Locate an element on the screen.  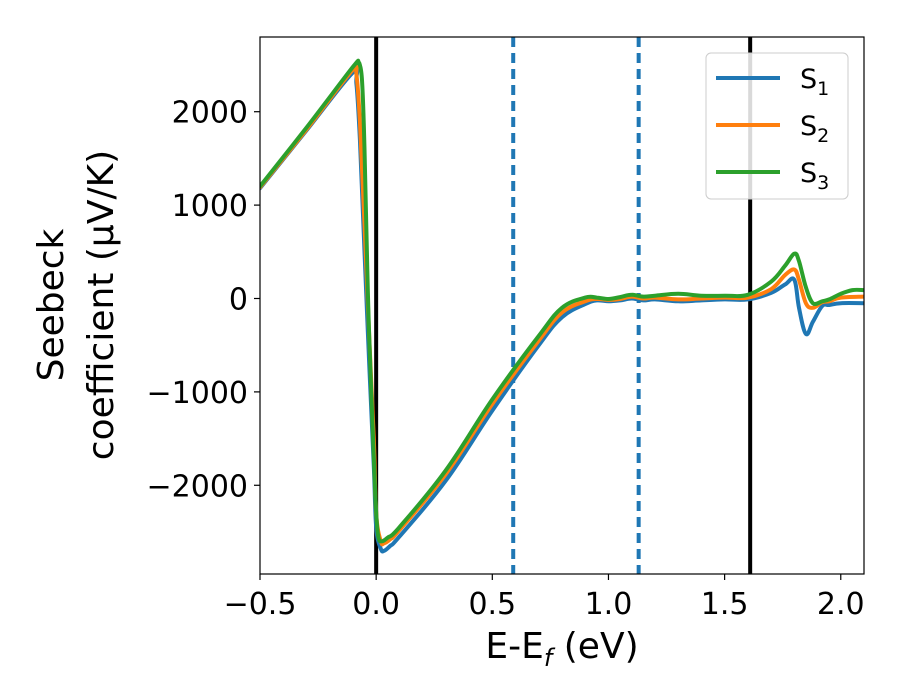
legend-label-s3: S3 is located at coordinates (814, 176).